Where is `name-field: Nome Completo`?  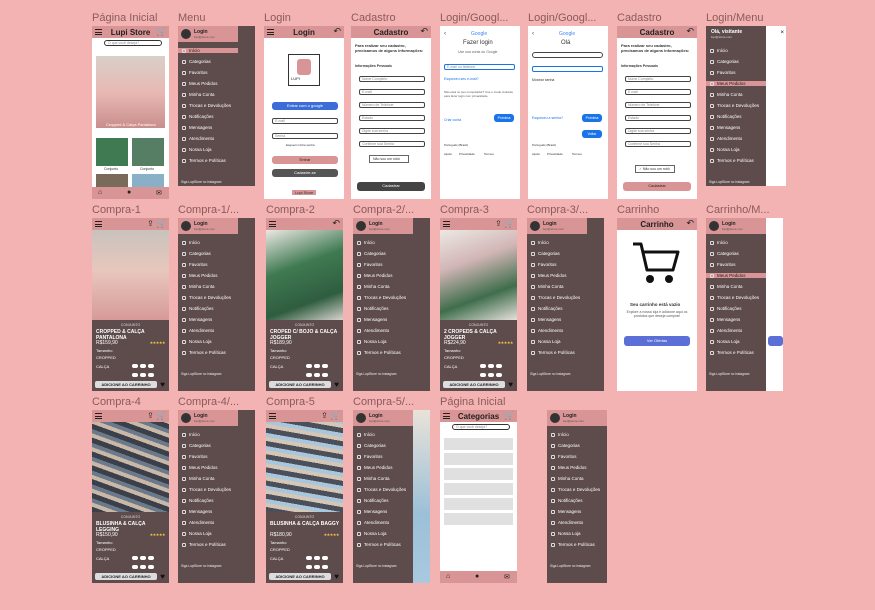
name-field: Nome Completo is located at coordinates (392, 79).